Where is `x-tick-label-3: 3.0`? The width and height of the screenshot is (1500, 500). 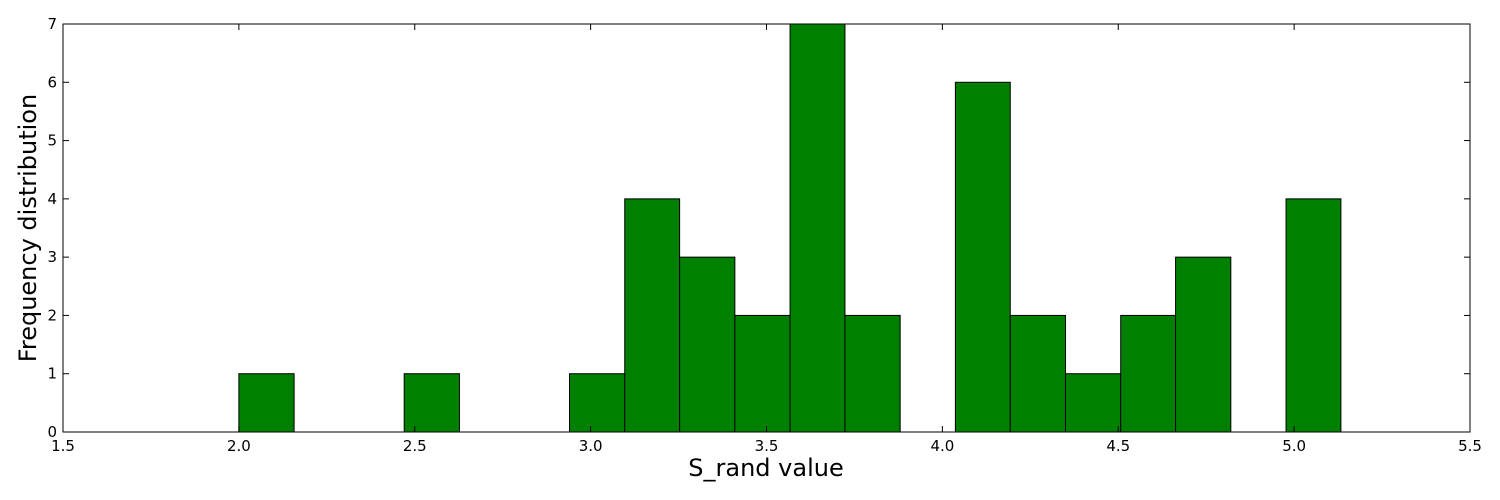 x-tick-label-3: 3.0 is located at coordinates (591, 446).